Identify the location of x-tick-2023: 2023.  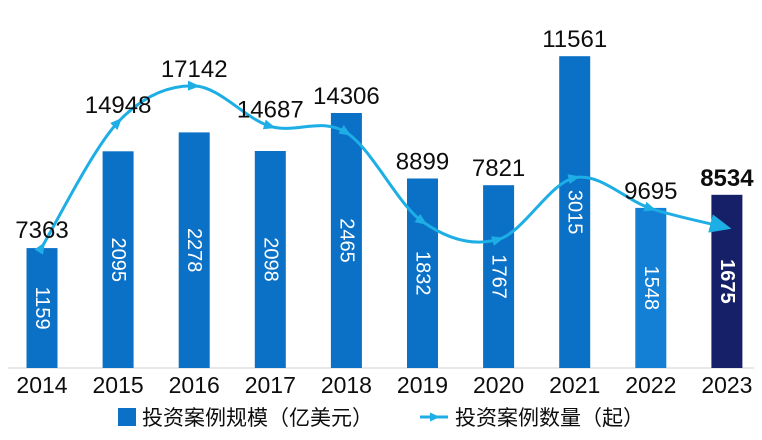
(726, 385).